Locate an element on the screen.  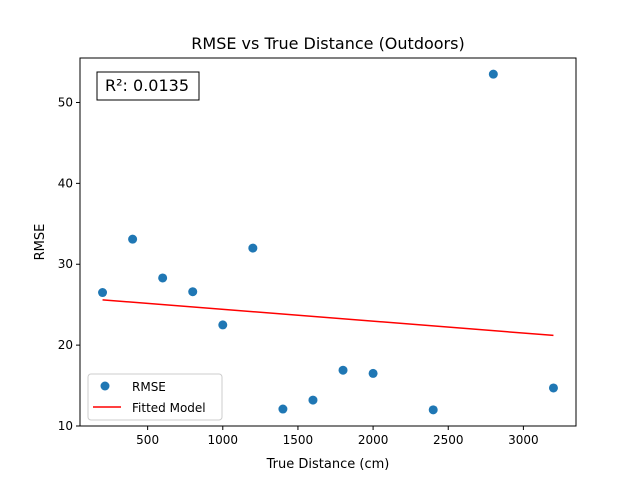
x-tick-label: 3000 is located at coordinates (523, 440).